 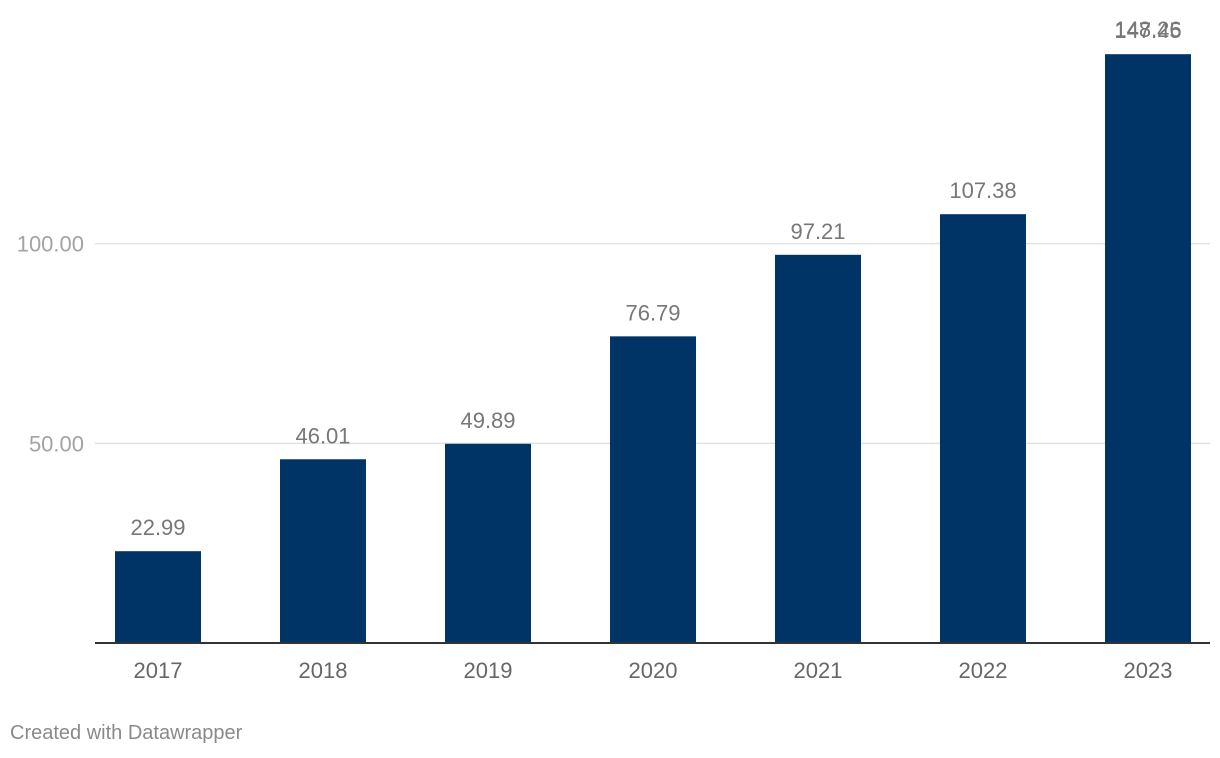 I want to click on datawrapper-credit: Created with Datawrapper, so click(x=126, y=733).